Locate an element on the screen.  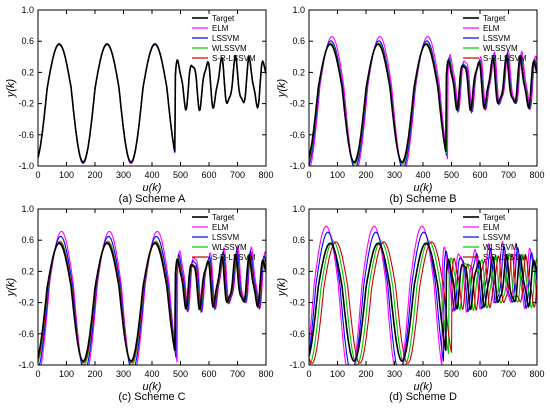
series-line-s-r-lssvm is located at coordinates (423, 302).